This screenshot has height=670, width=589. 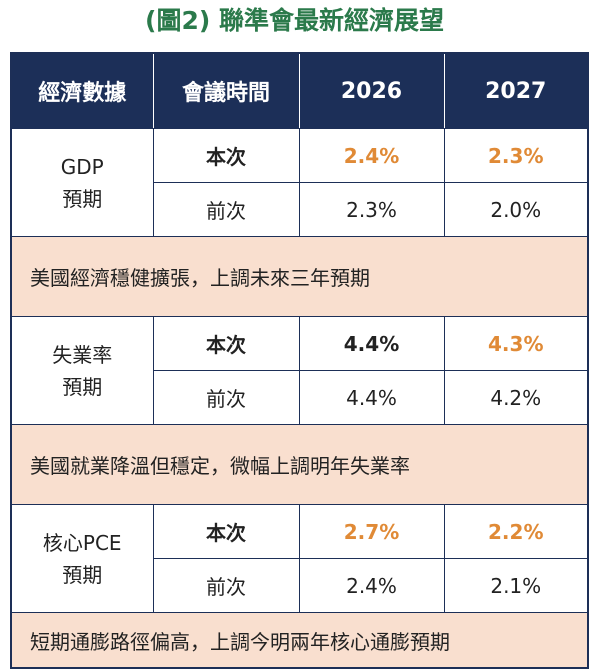 What do you see at coordinates (82, 354) in the screenshot?
I see `label-line: 失業率` at bounding box center [82, 354].